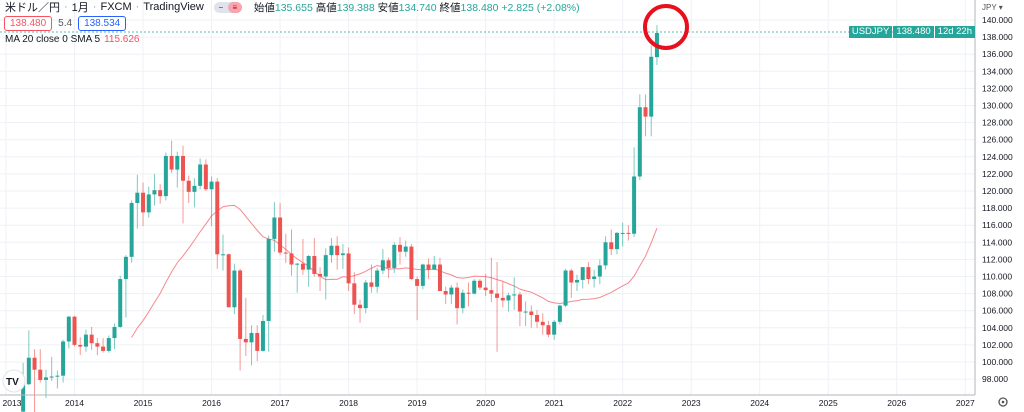 The width and height of the screenshot is (1024, 412). Describe the element at coordinates (997, 362) in the screenshot. I see `y-tick-label: 100.000` at that location.